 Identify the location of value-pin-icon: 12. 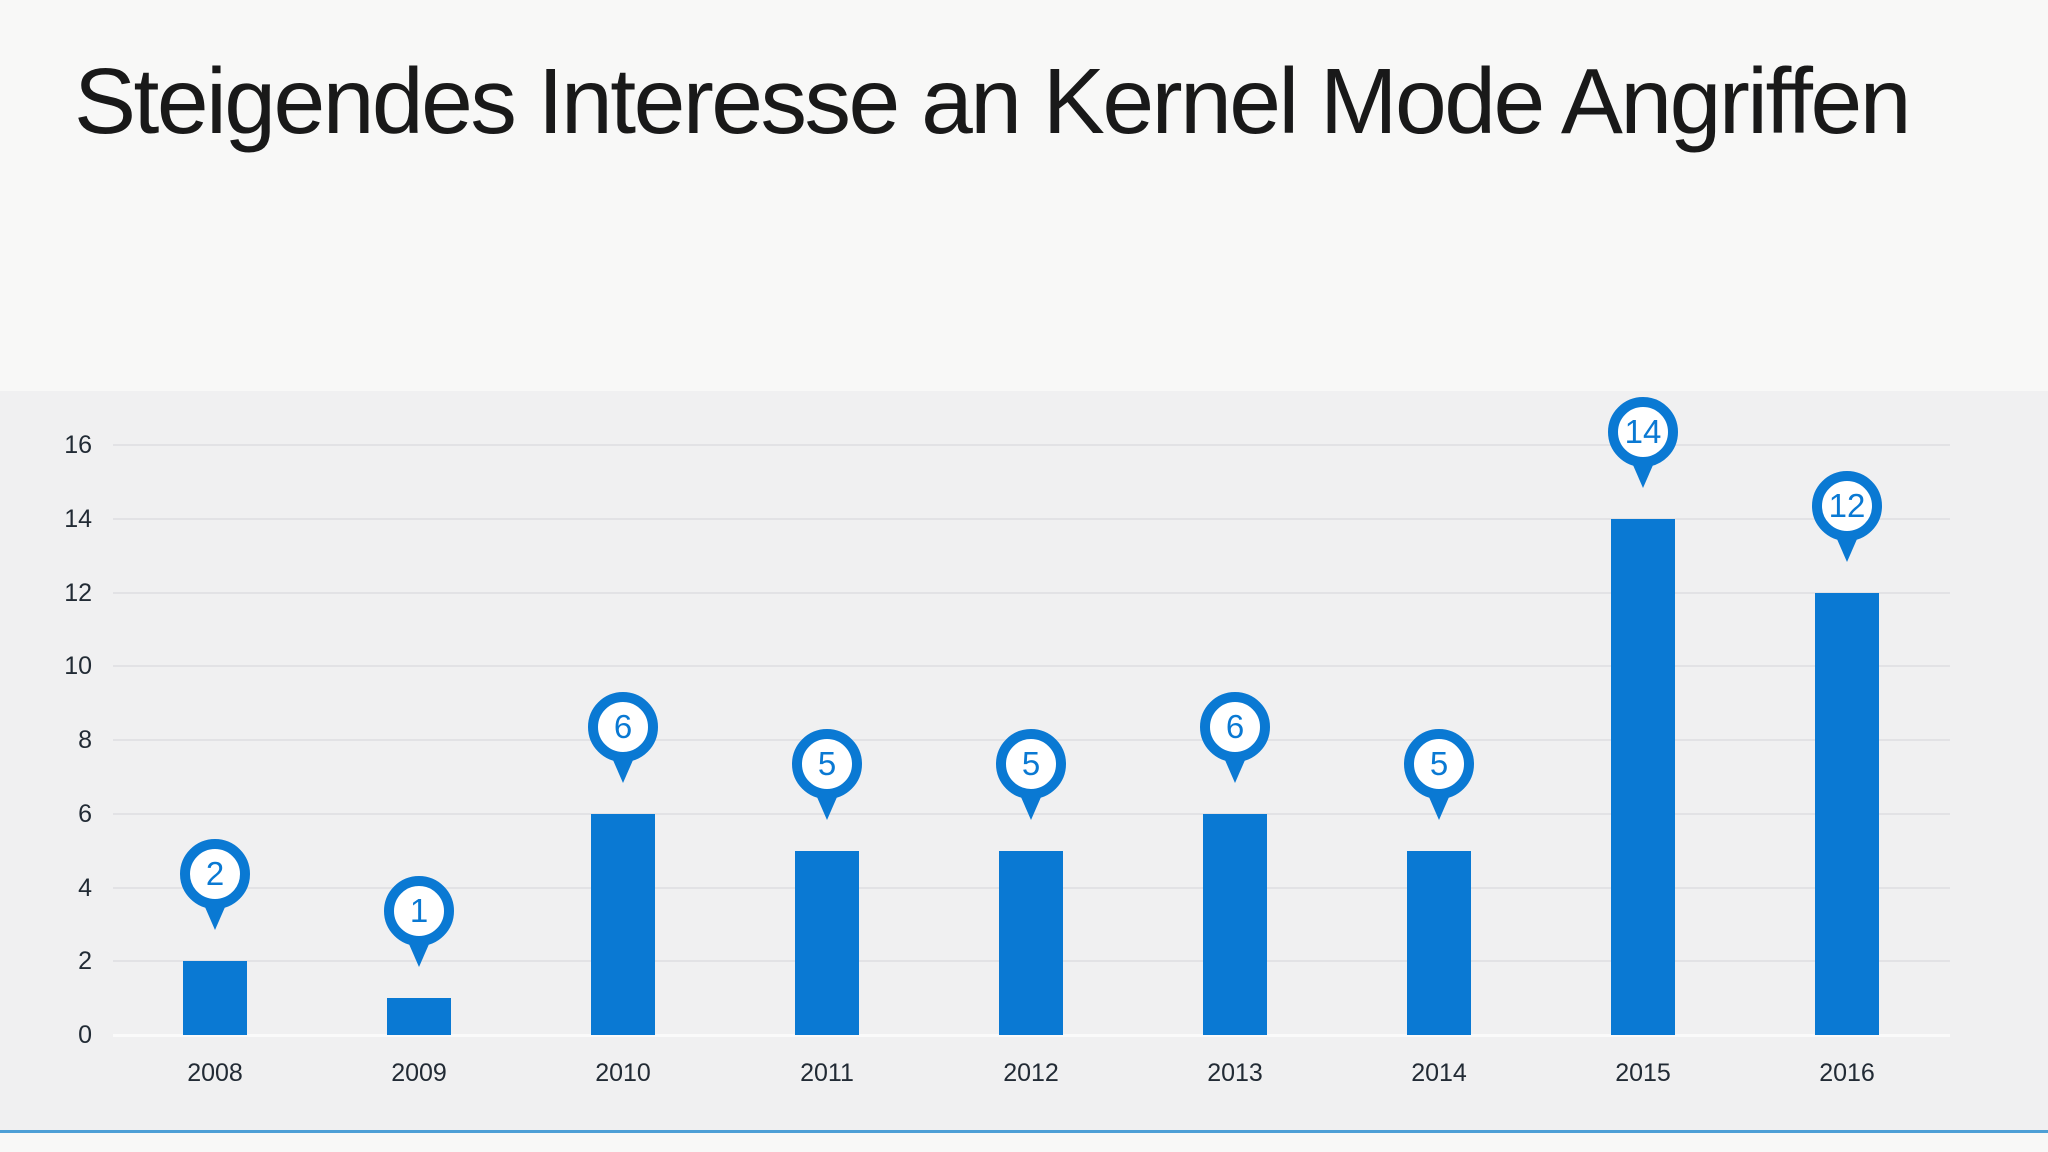
(1847, 516).